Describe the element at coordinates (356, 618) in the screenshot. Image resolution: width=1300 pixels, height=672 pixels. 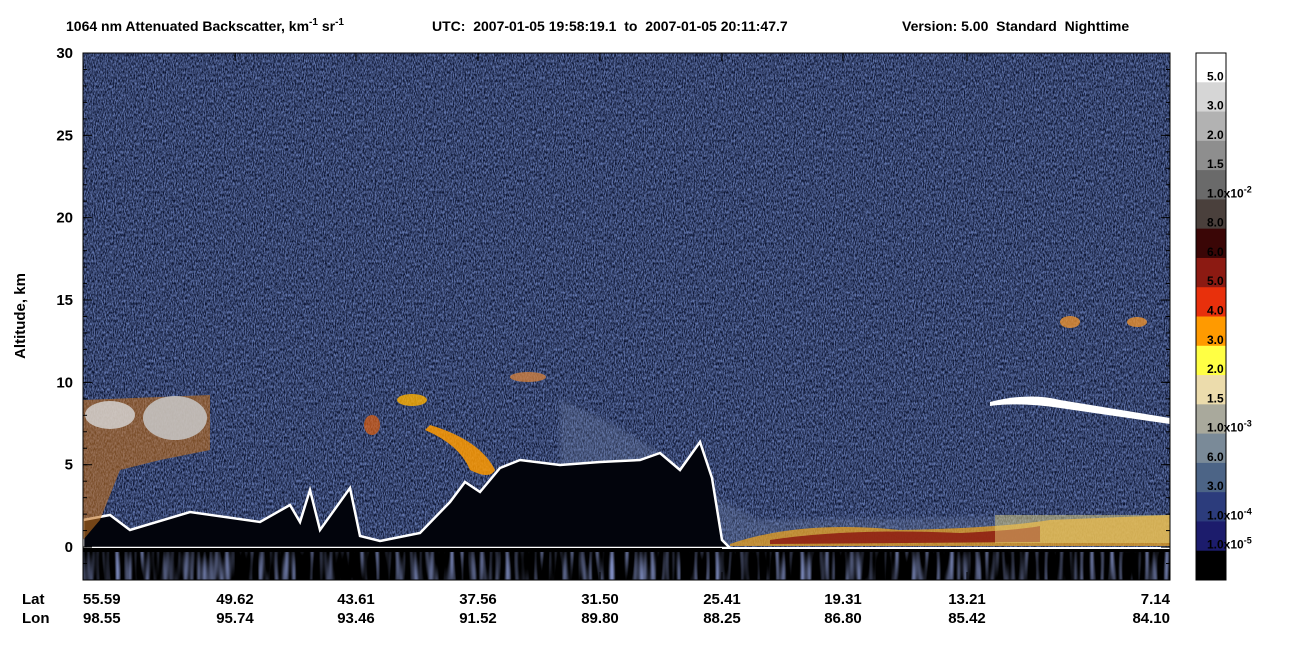
I see `lon-label: 93.46` at that location.